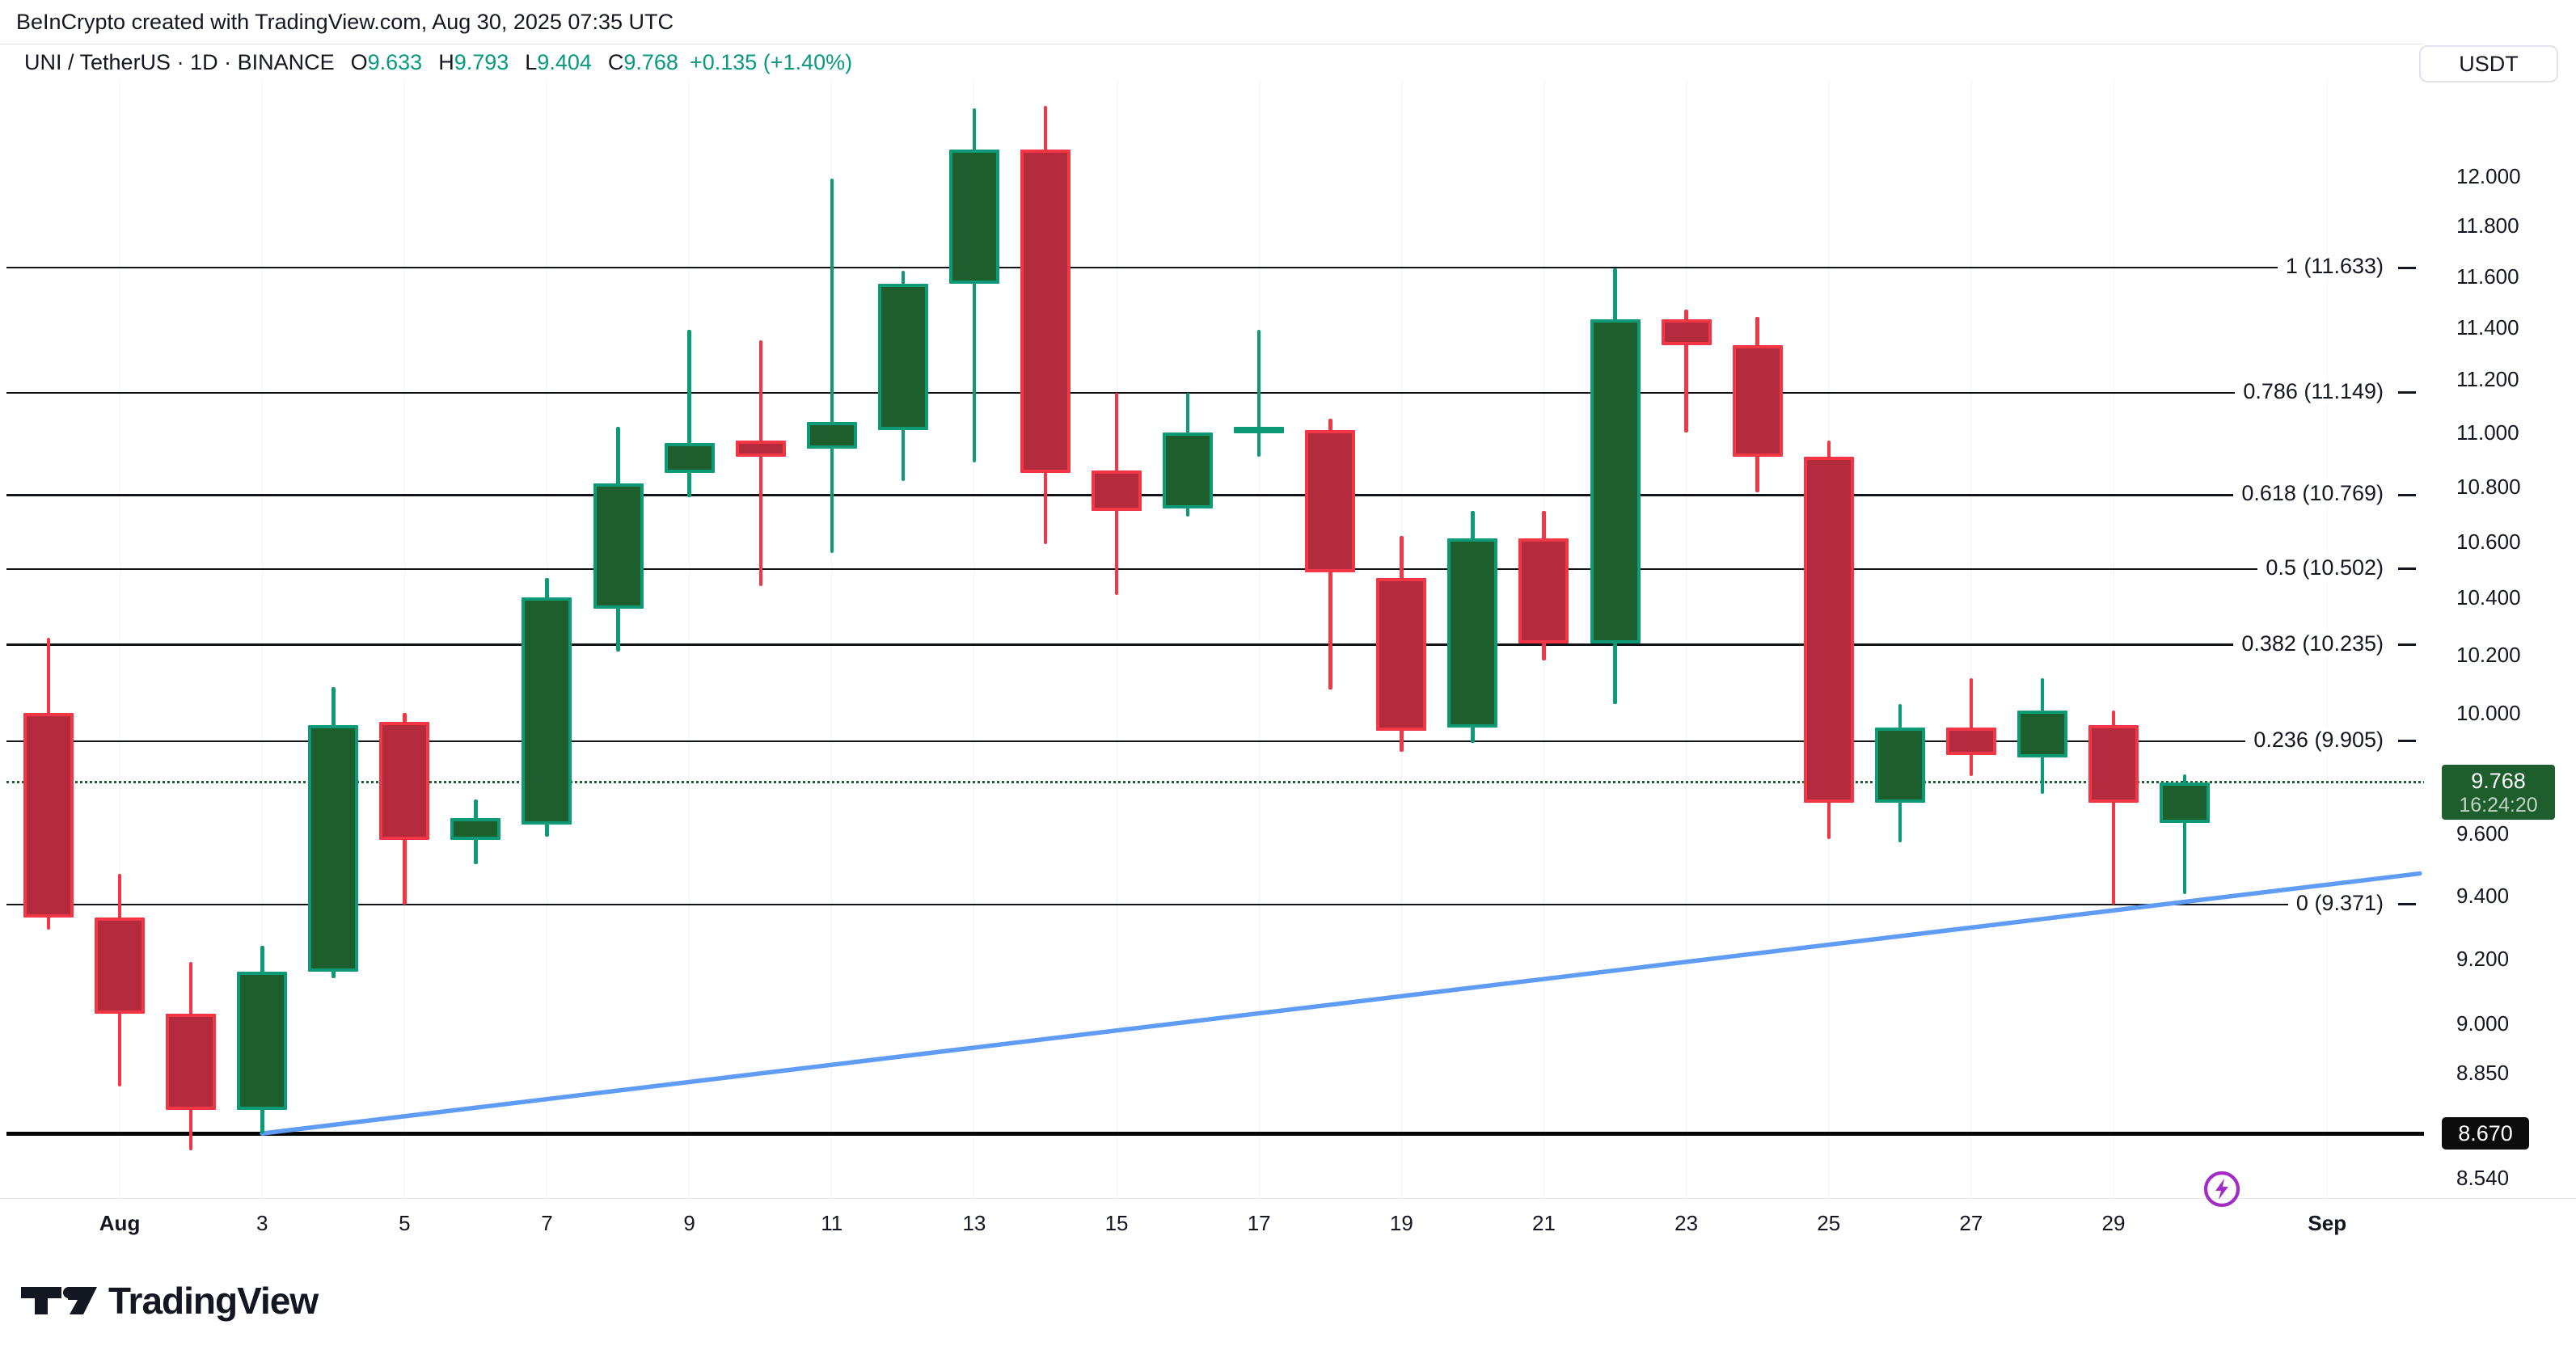 The image size is (2576, 1350). What do you see at coordinates (1224, 1133) in the screenshot?
I see `support-line` at bounding box center [1224, 1133].